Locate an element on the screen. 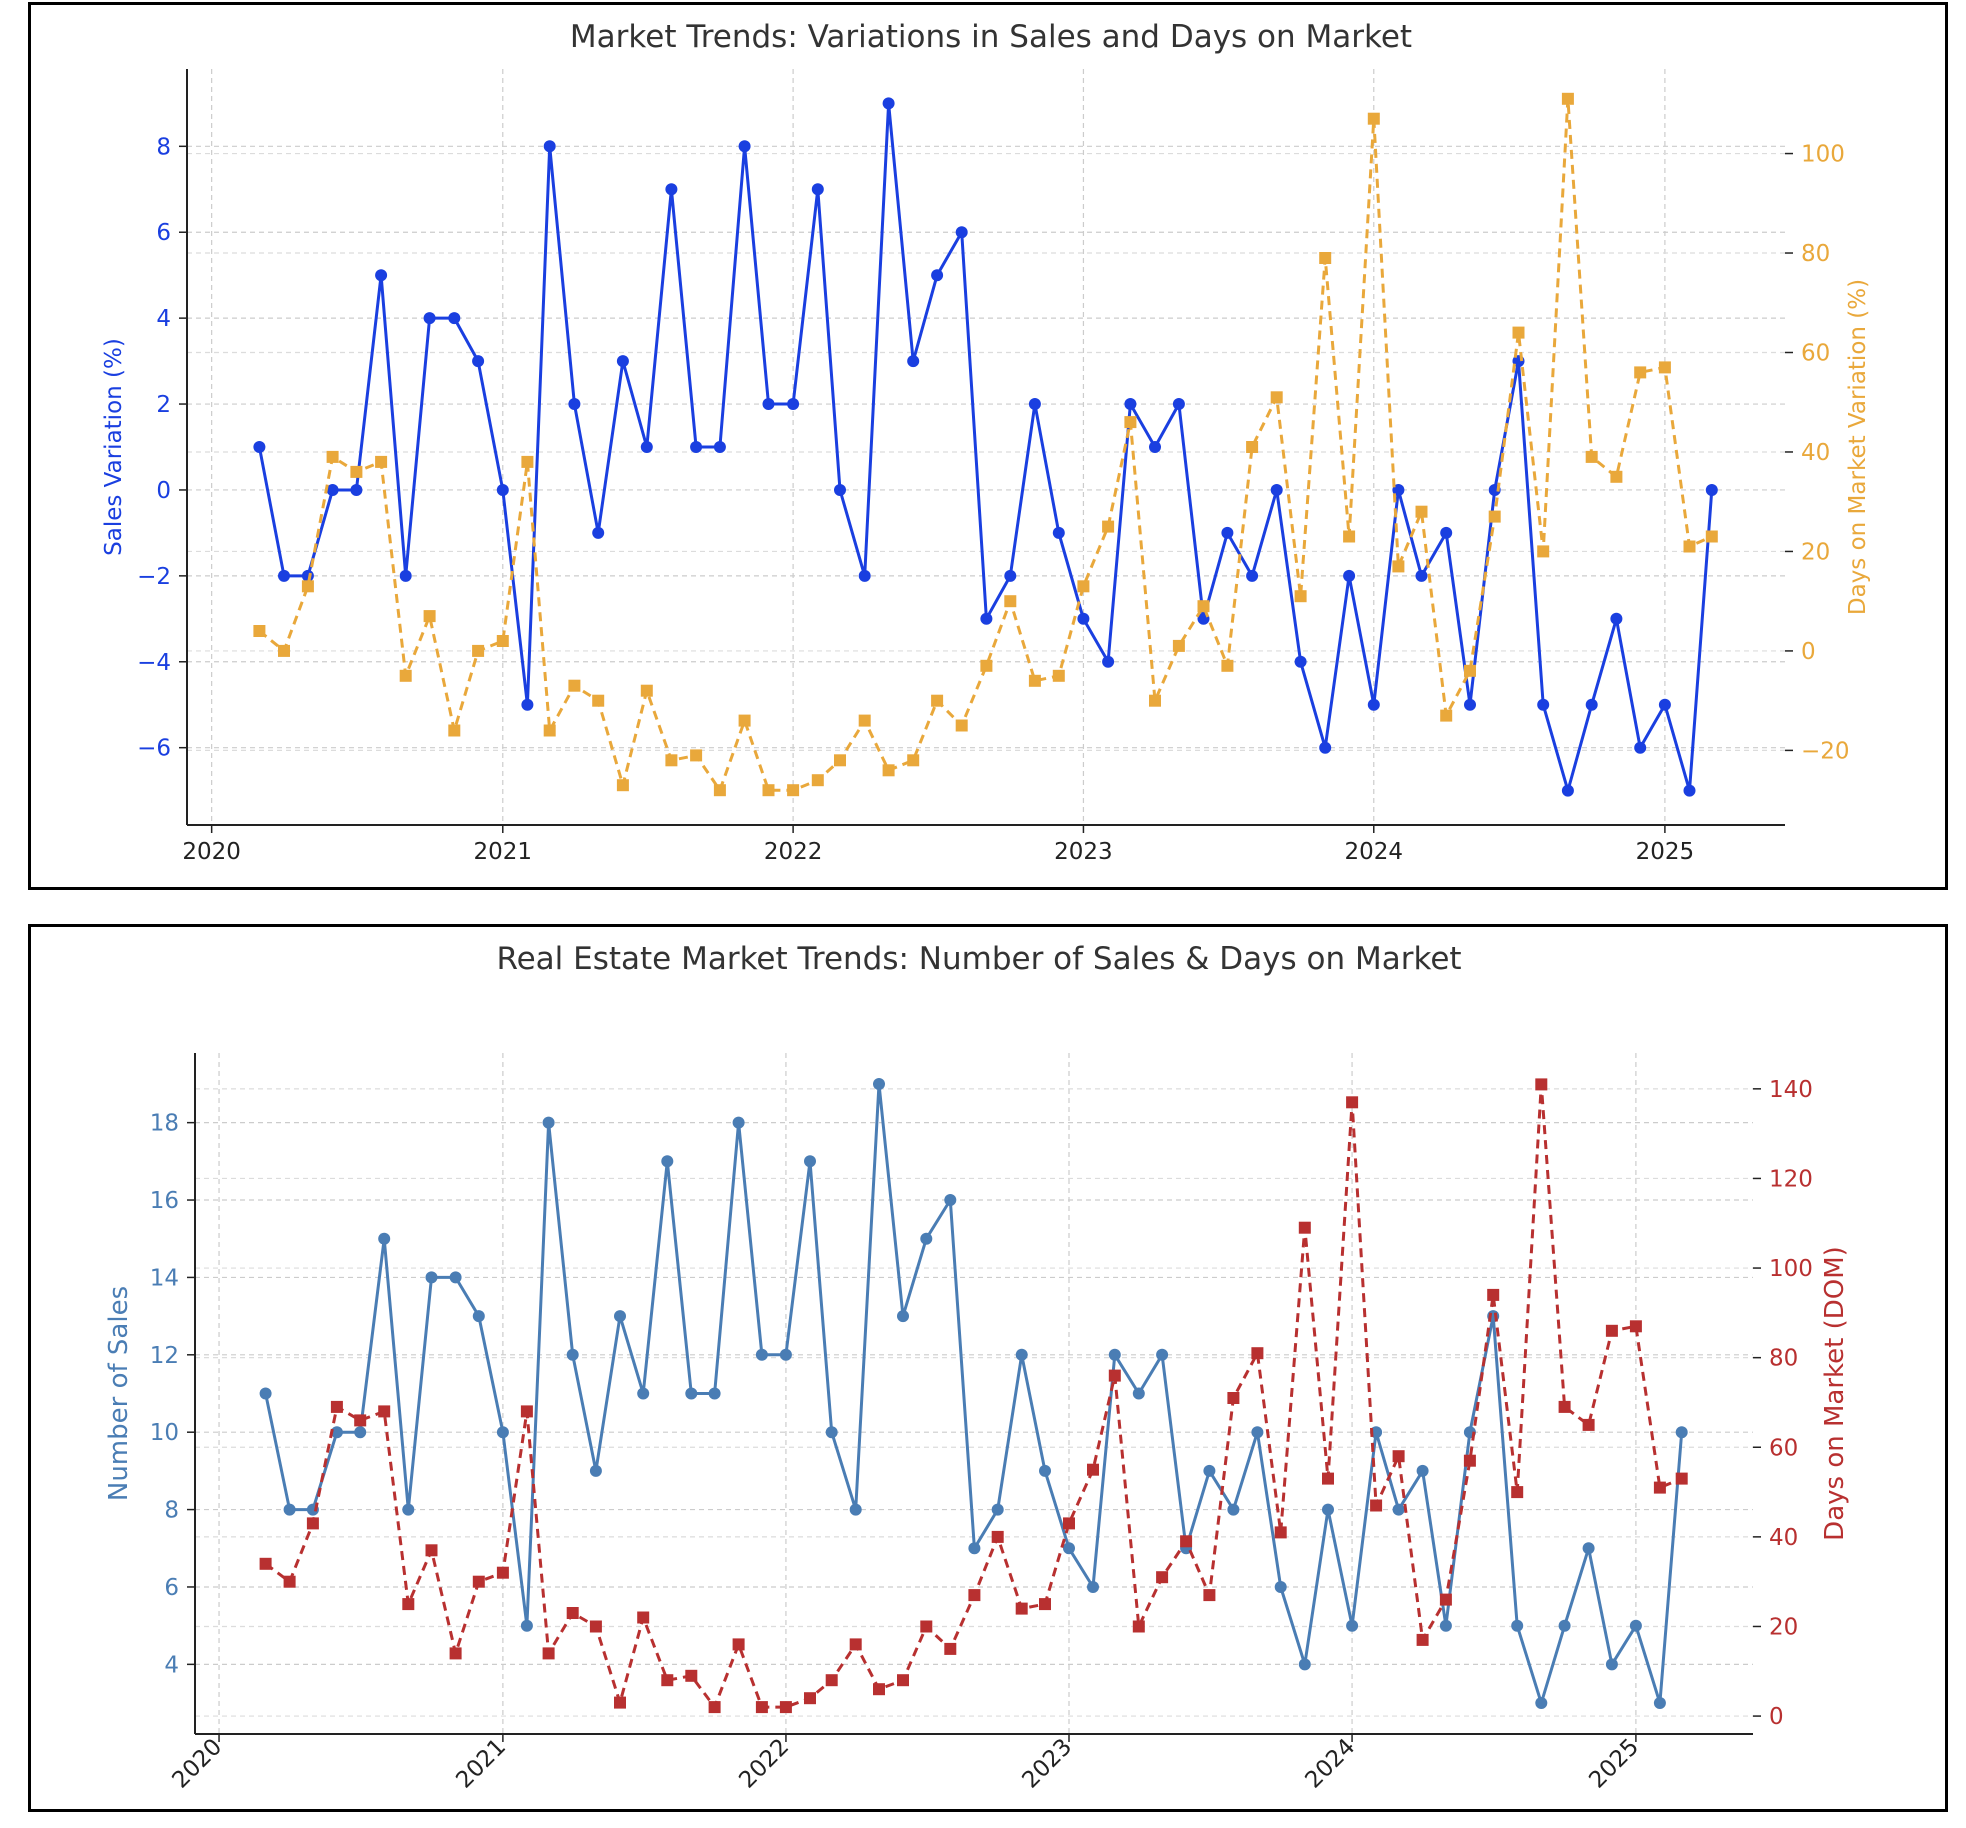 The width and height of the screenshot is (1966, 1828). chart-2-y-right-tick-label: 20 is located at coordinates (1783, 1627).